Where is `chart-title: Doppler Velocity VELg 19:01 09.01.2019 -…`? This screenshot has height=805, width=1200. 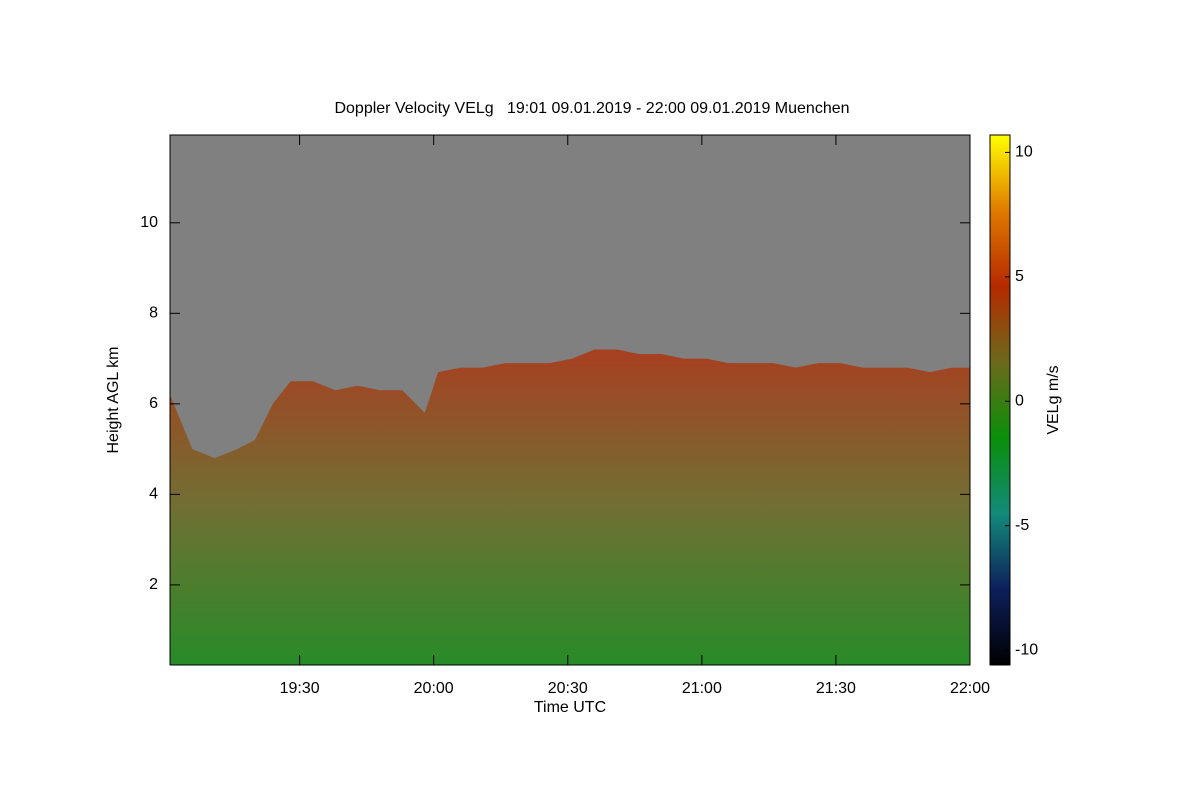
chart-title: Doppler Velocity VELg 19:01 09.01.2019 -… is located at coordinates (591, 108).